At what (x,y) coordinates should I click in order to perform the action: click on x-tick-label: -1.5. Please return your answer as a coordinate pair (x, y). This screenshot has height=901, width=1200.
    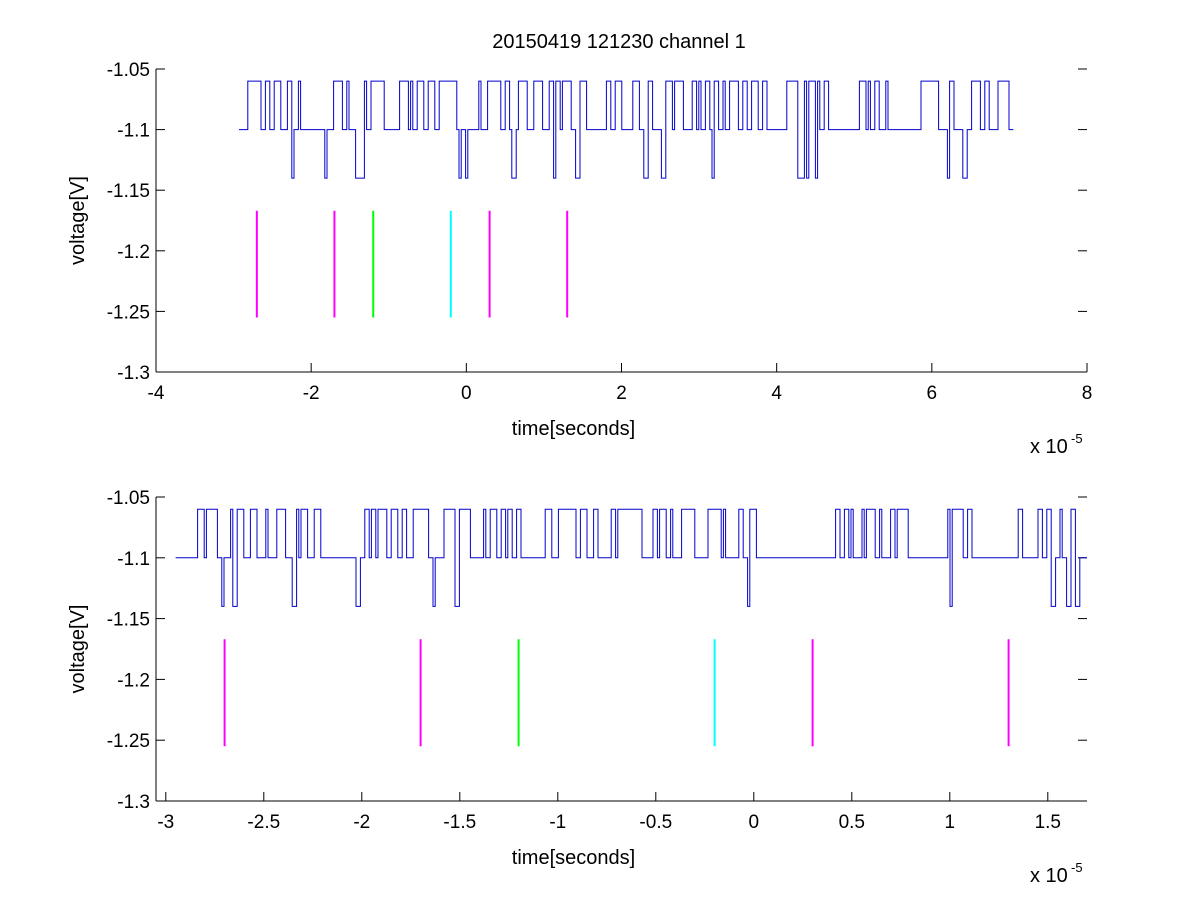
    Looking at the image, I should click on (459, 822).